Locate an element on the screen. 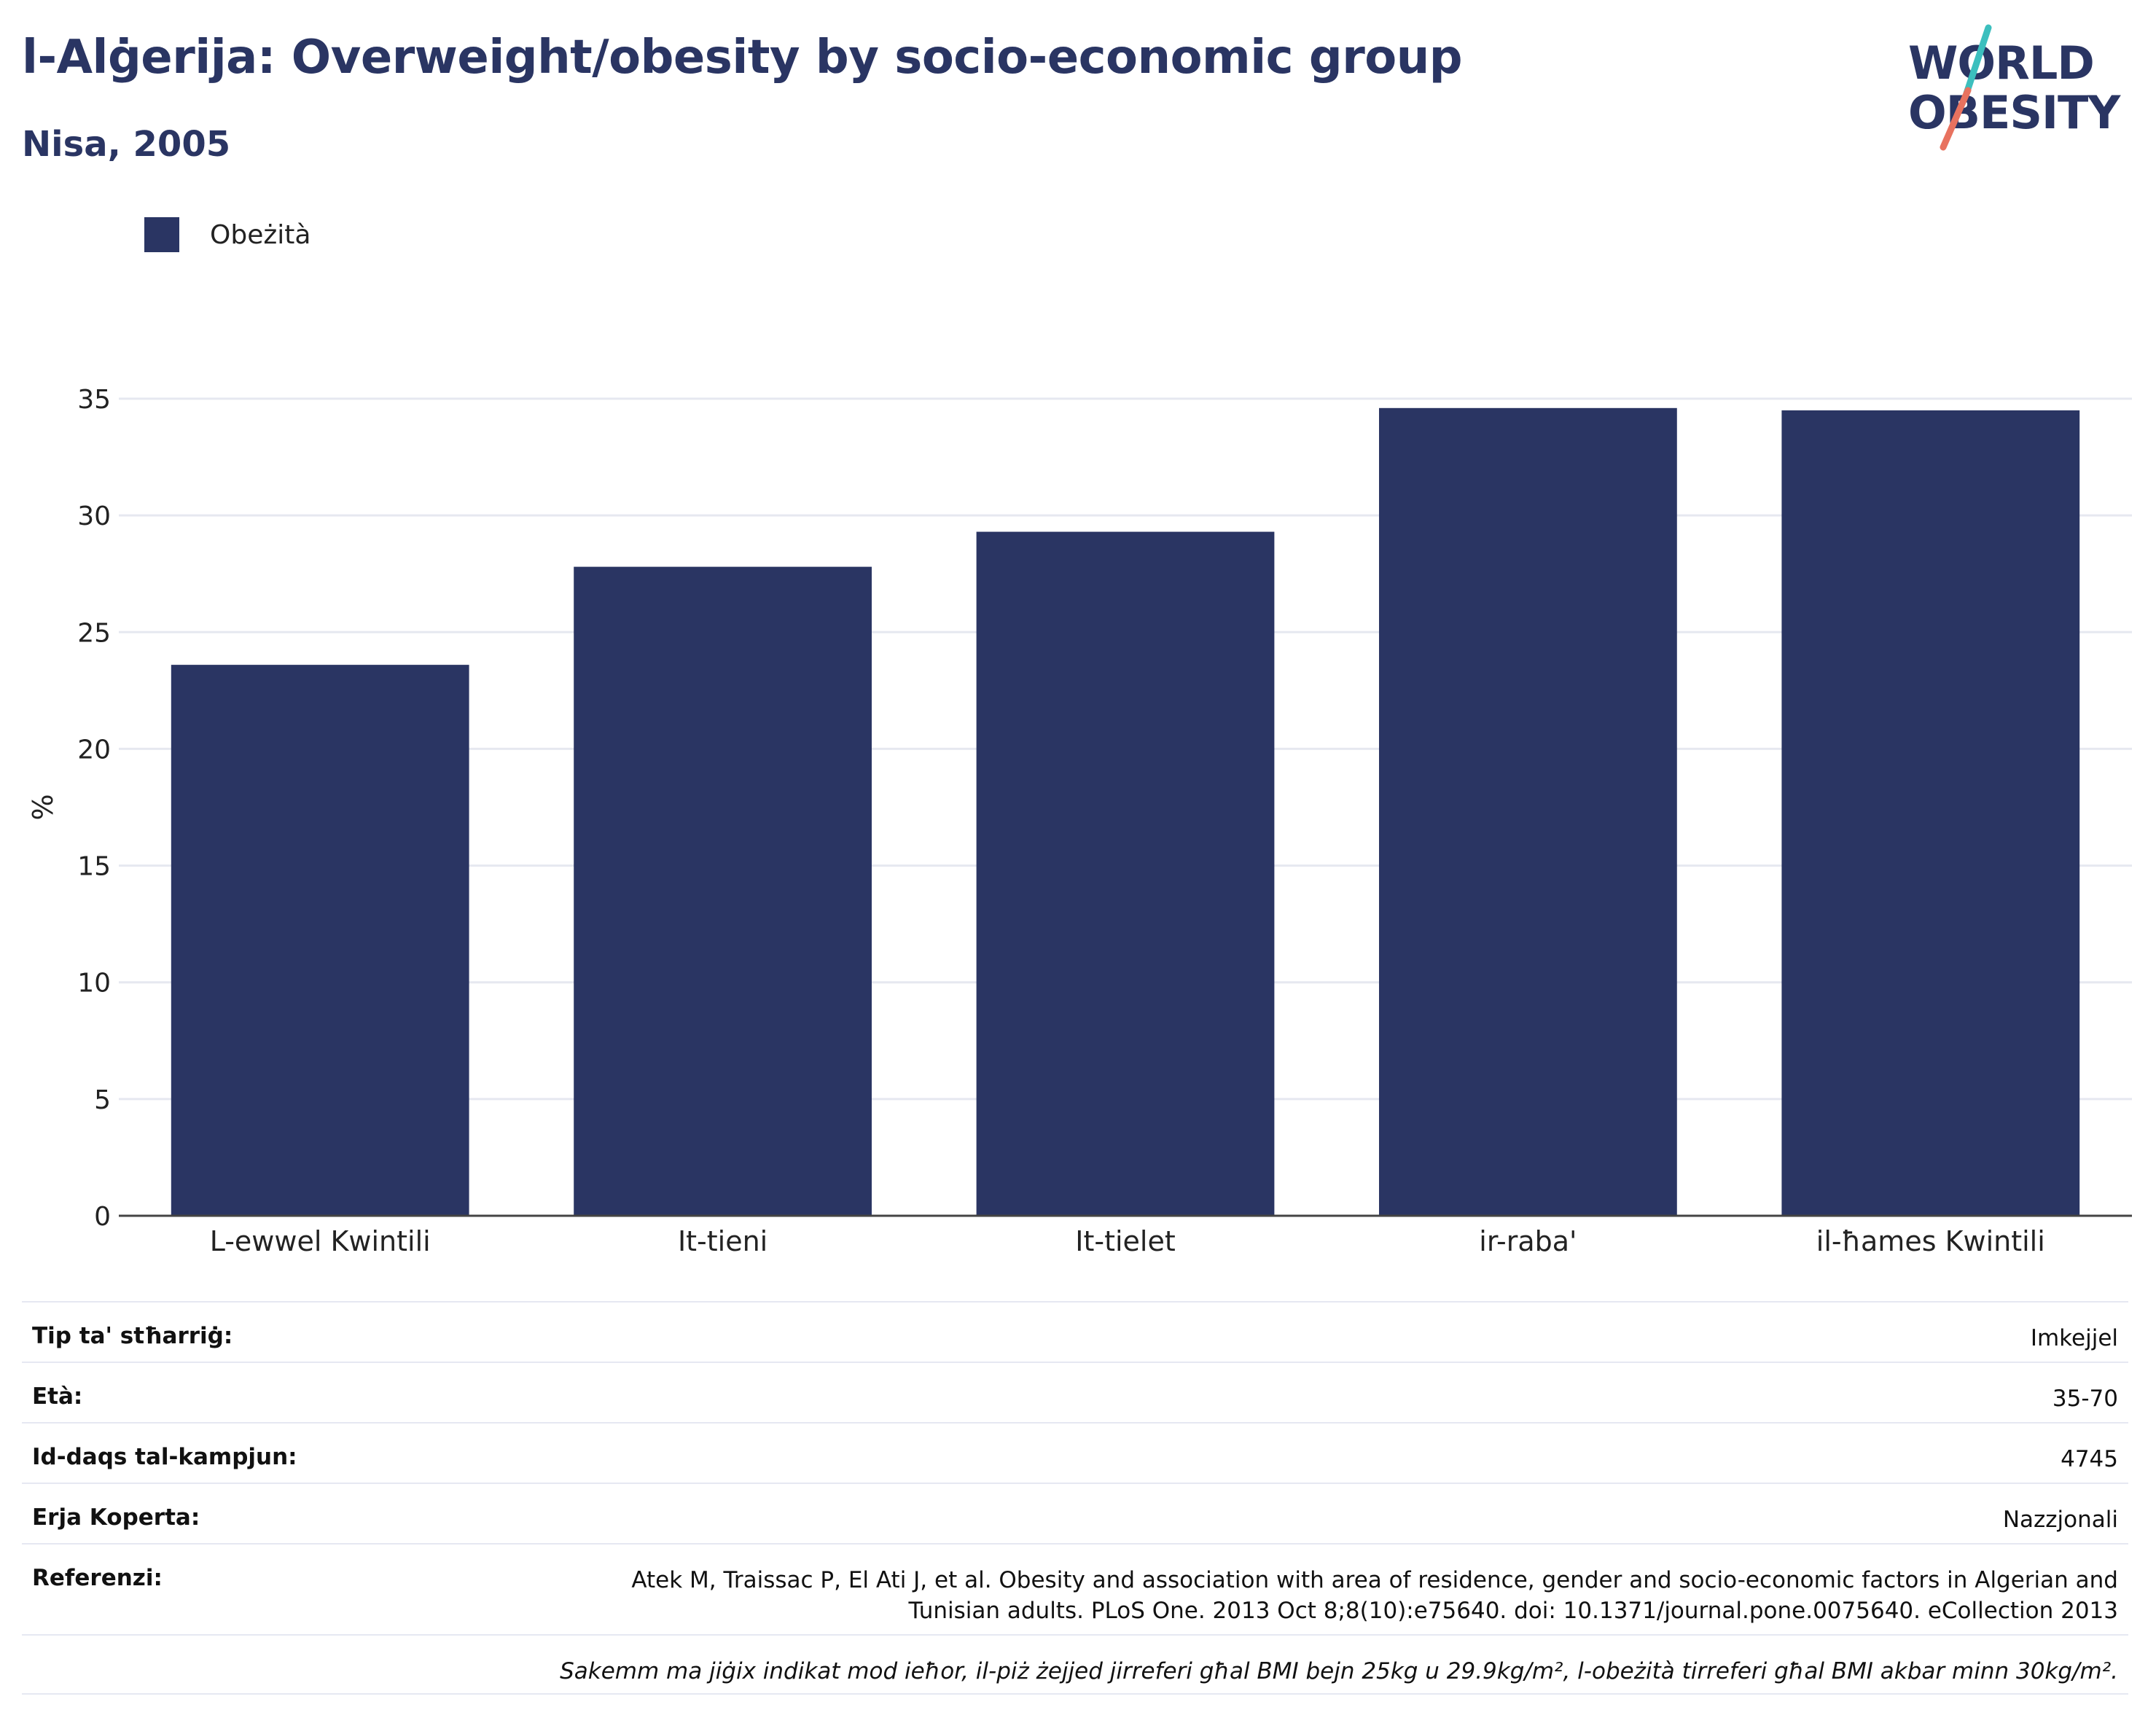 This screenshot has height=1734, width=2156. info-value: Imkejjel is located at coordinates (2074, 1338).